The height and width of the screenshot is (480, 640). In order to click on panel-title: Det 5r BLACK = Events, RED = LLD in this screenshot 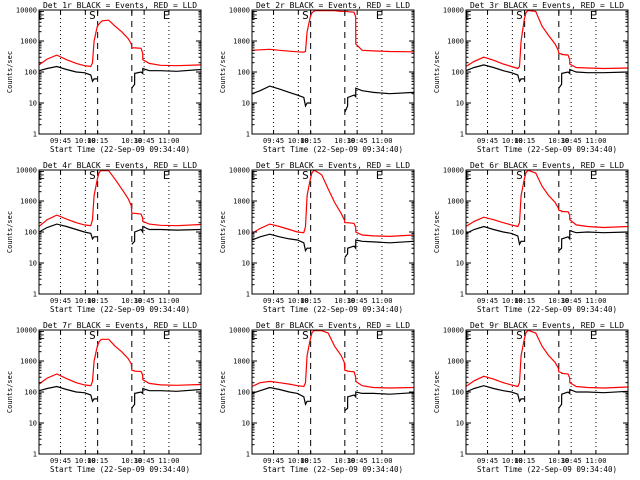, I will do `click(333, 165)`.